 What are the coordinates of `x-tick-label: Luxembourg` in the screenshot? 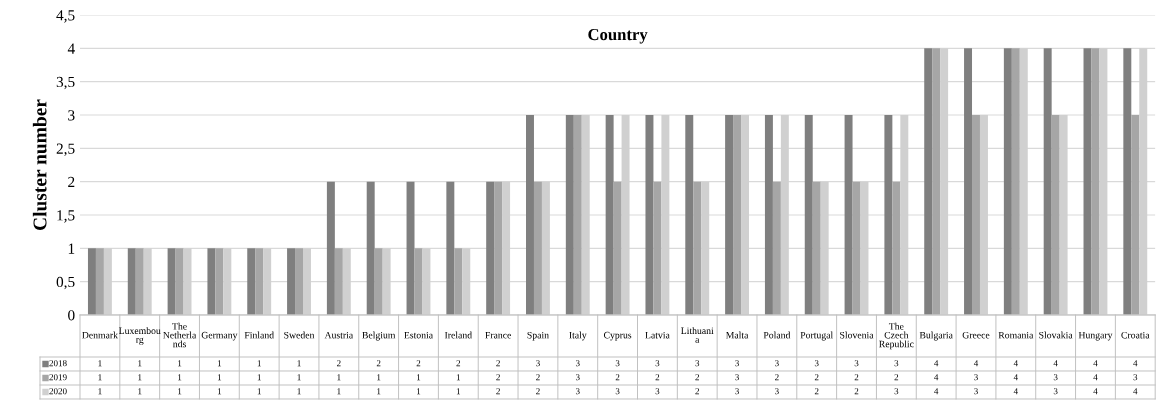 It's located at (139, 336).